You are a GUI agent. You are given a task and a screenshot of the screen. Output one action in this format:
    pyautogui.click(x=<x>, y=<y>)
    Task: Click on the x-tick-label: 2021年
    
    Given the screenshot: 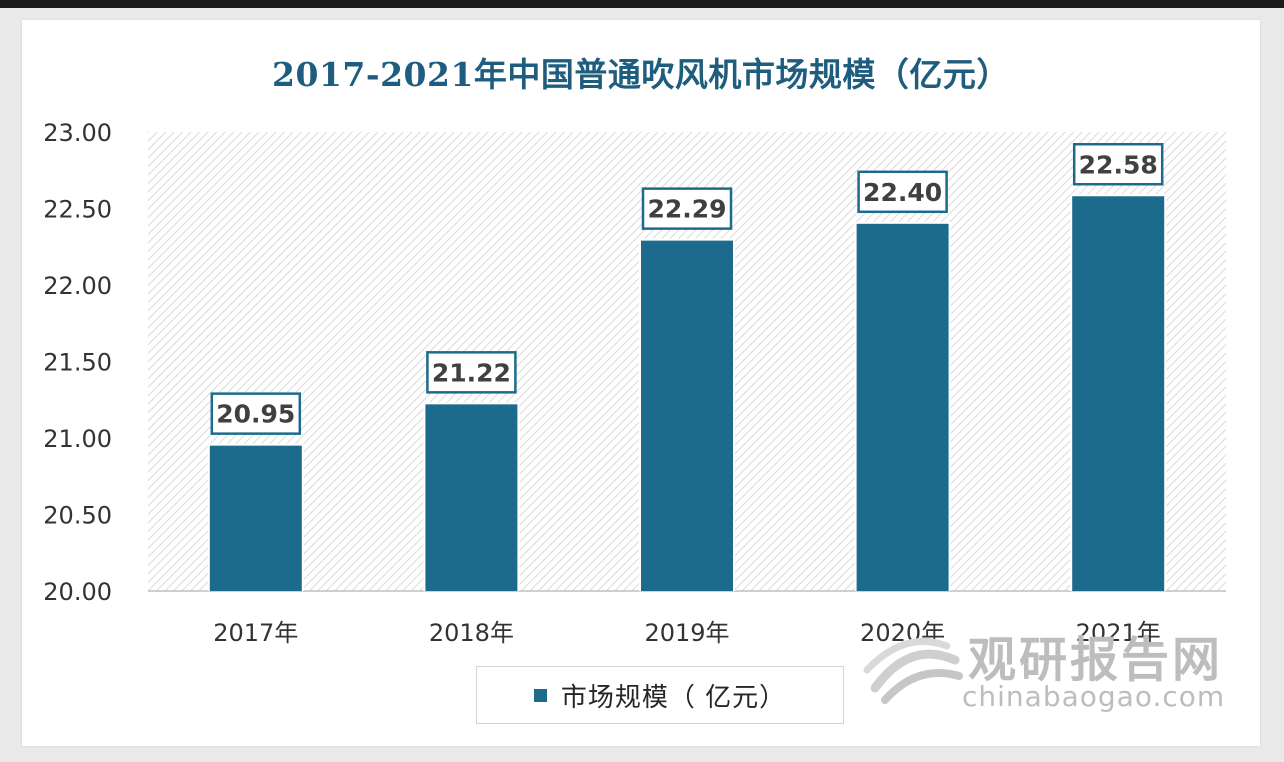 What is the action you would take?
    pyautogui.click(x=1118, y=633)
    